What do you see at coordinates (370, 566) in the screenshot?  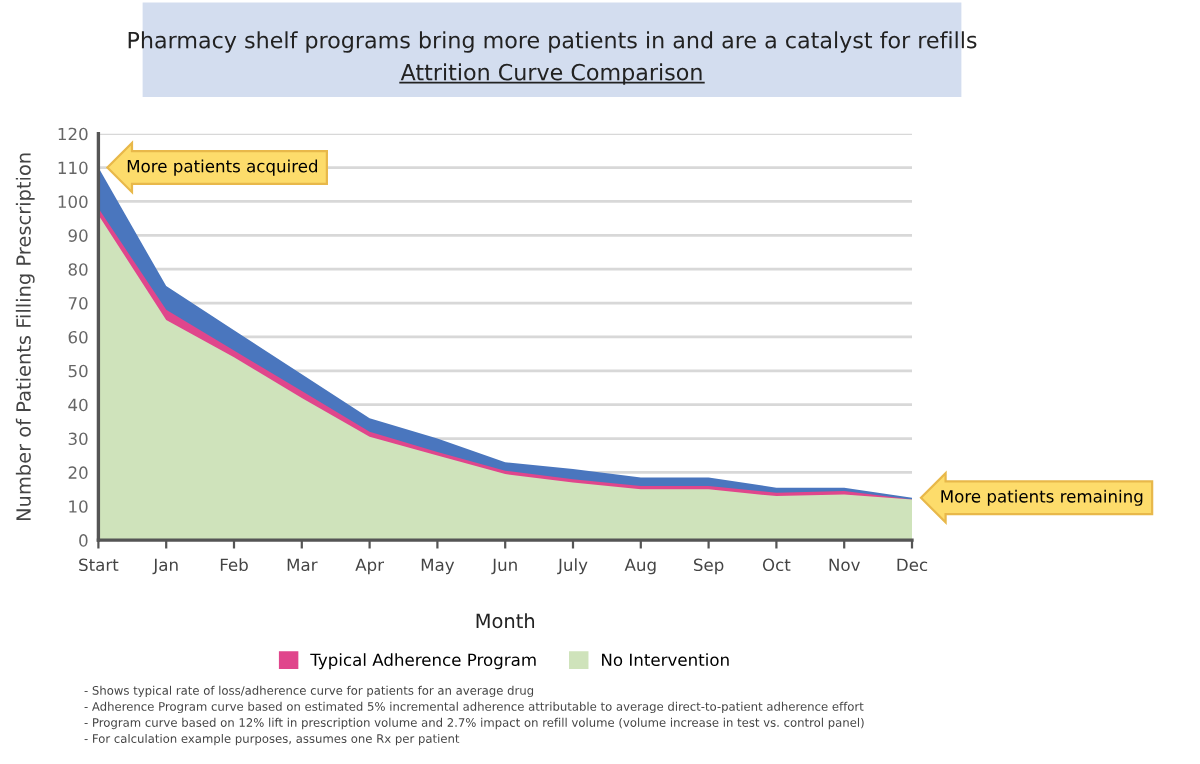 I see `x-tick-label: Apr` at bounding box center [370, 566].